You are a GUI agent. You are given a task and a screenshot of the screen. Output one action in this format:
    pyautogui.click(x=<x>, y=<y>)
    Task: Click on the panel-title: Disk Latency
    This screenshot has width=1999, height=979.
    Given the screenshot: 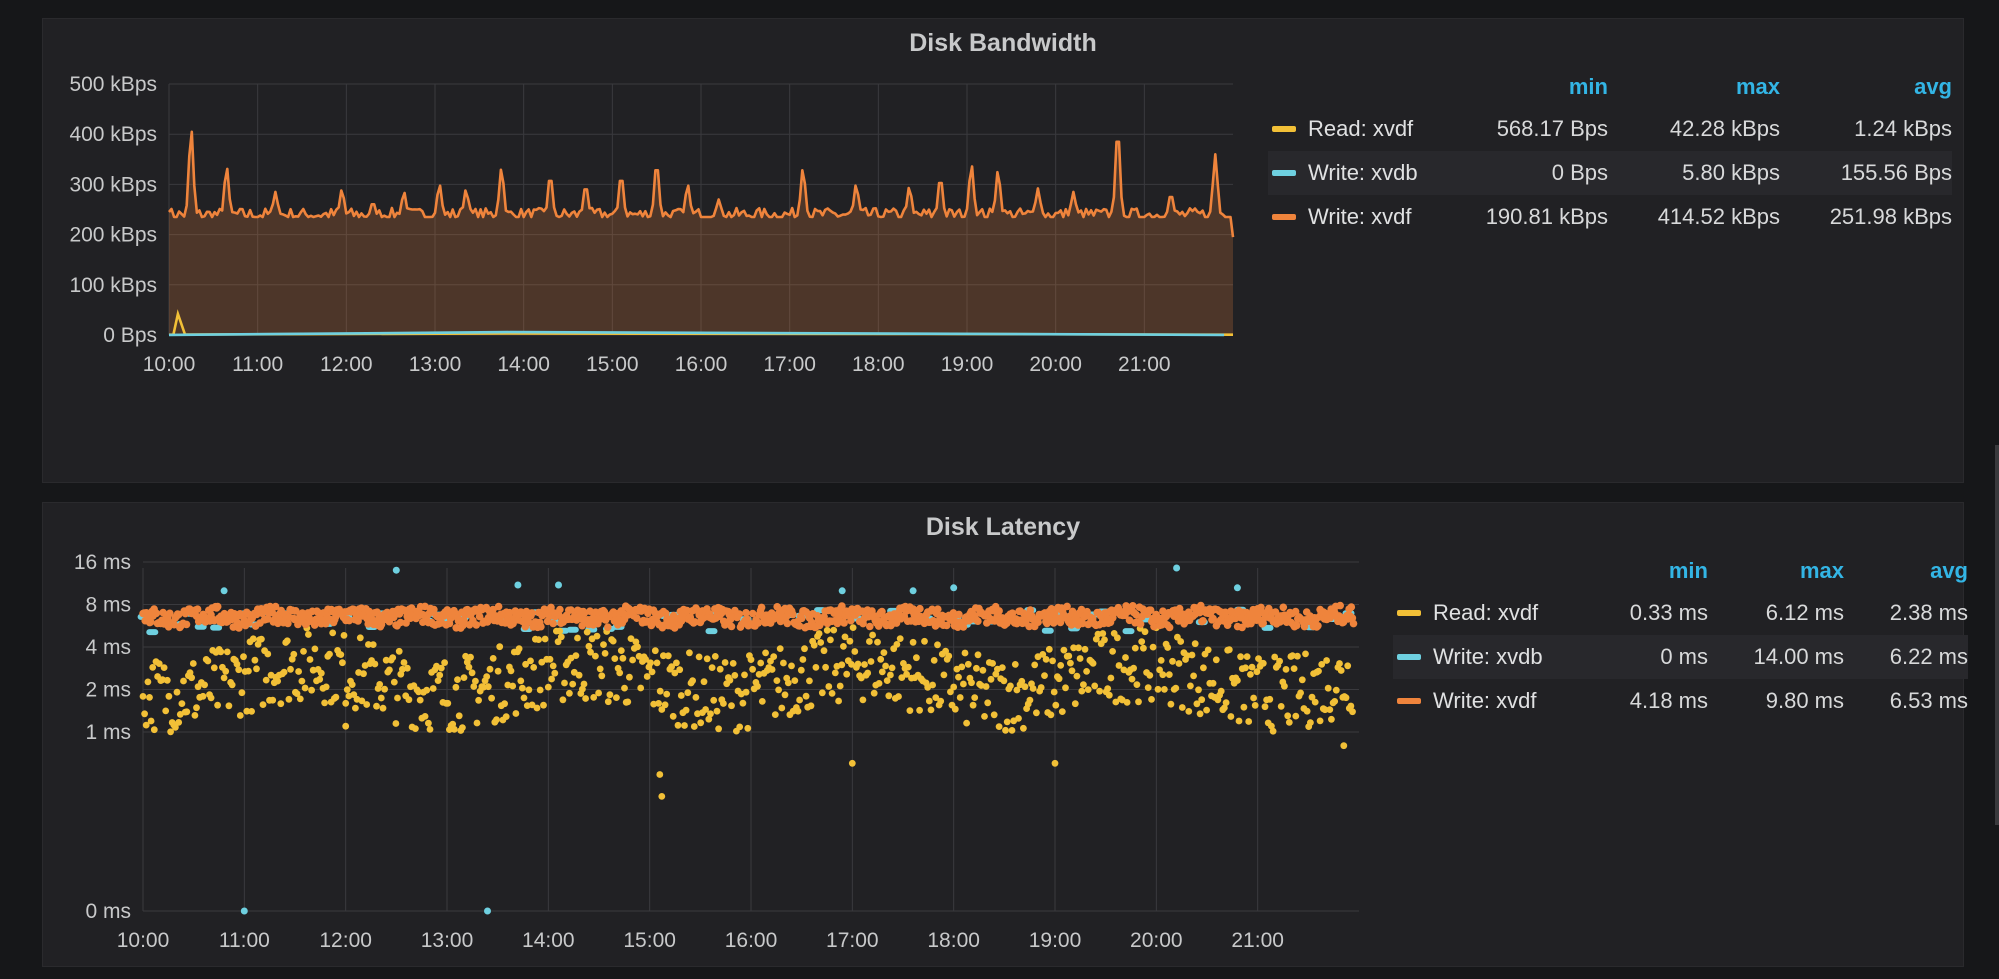 What is the action you would take?
    pyautogui.click(x=1003, y=527)
    